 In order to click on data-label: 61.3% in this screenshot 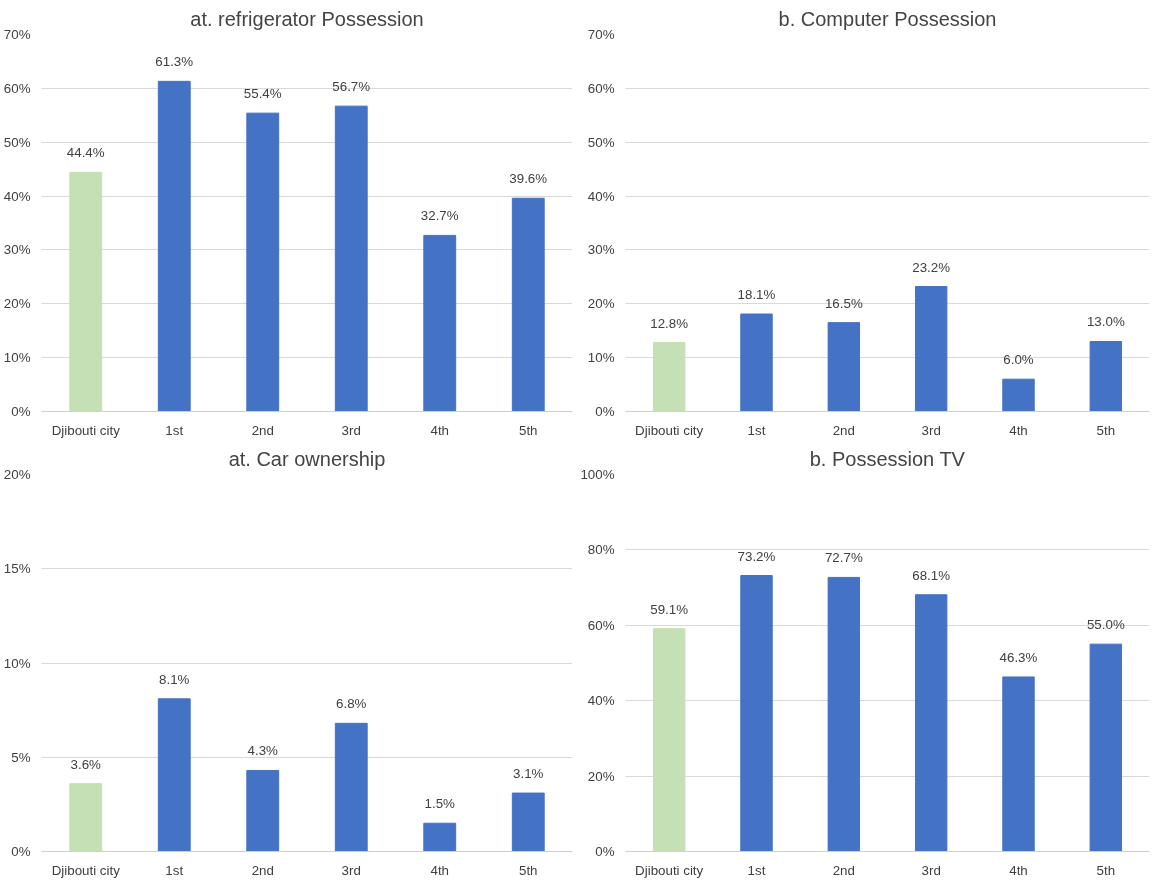, I will do `click(174, 62)`.